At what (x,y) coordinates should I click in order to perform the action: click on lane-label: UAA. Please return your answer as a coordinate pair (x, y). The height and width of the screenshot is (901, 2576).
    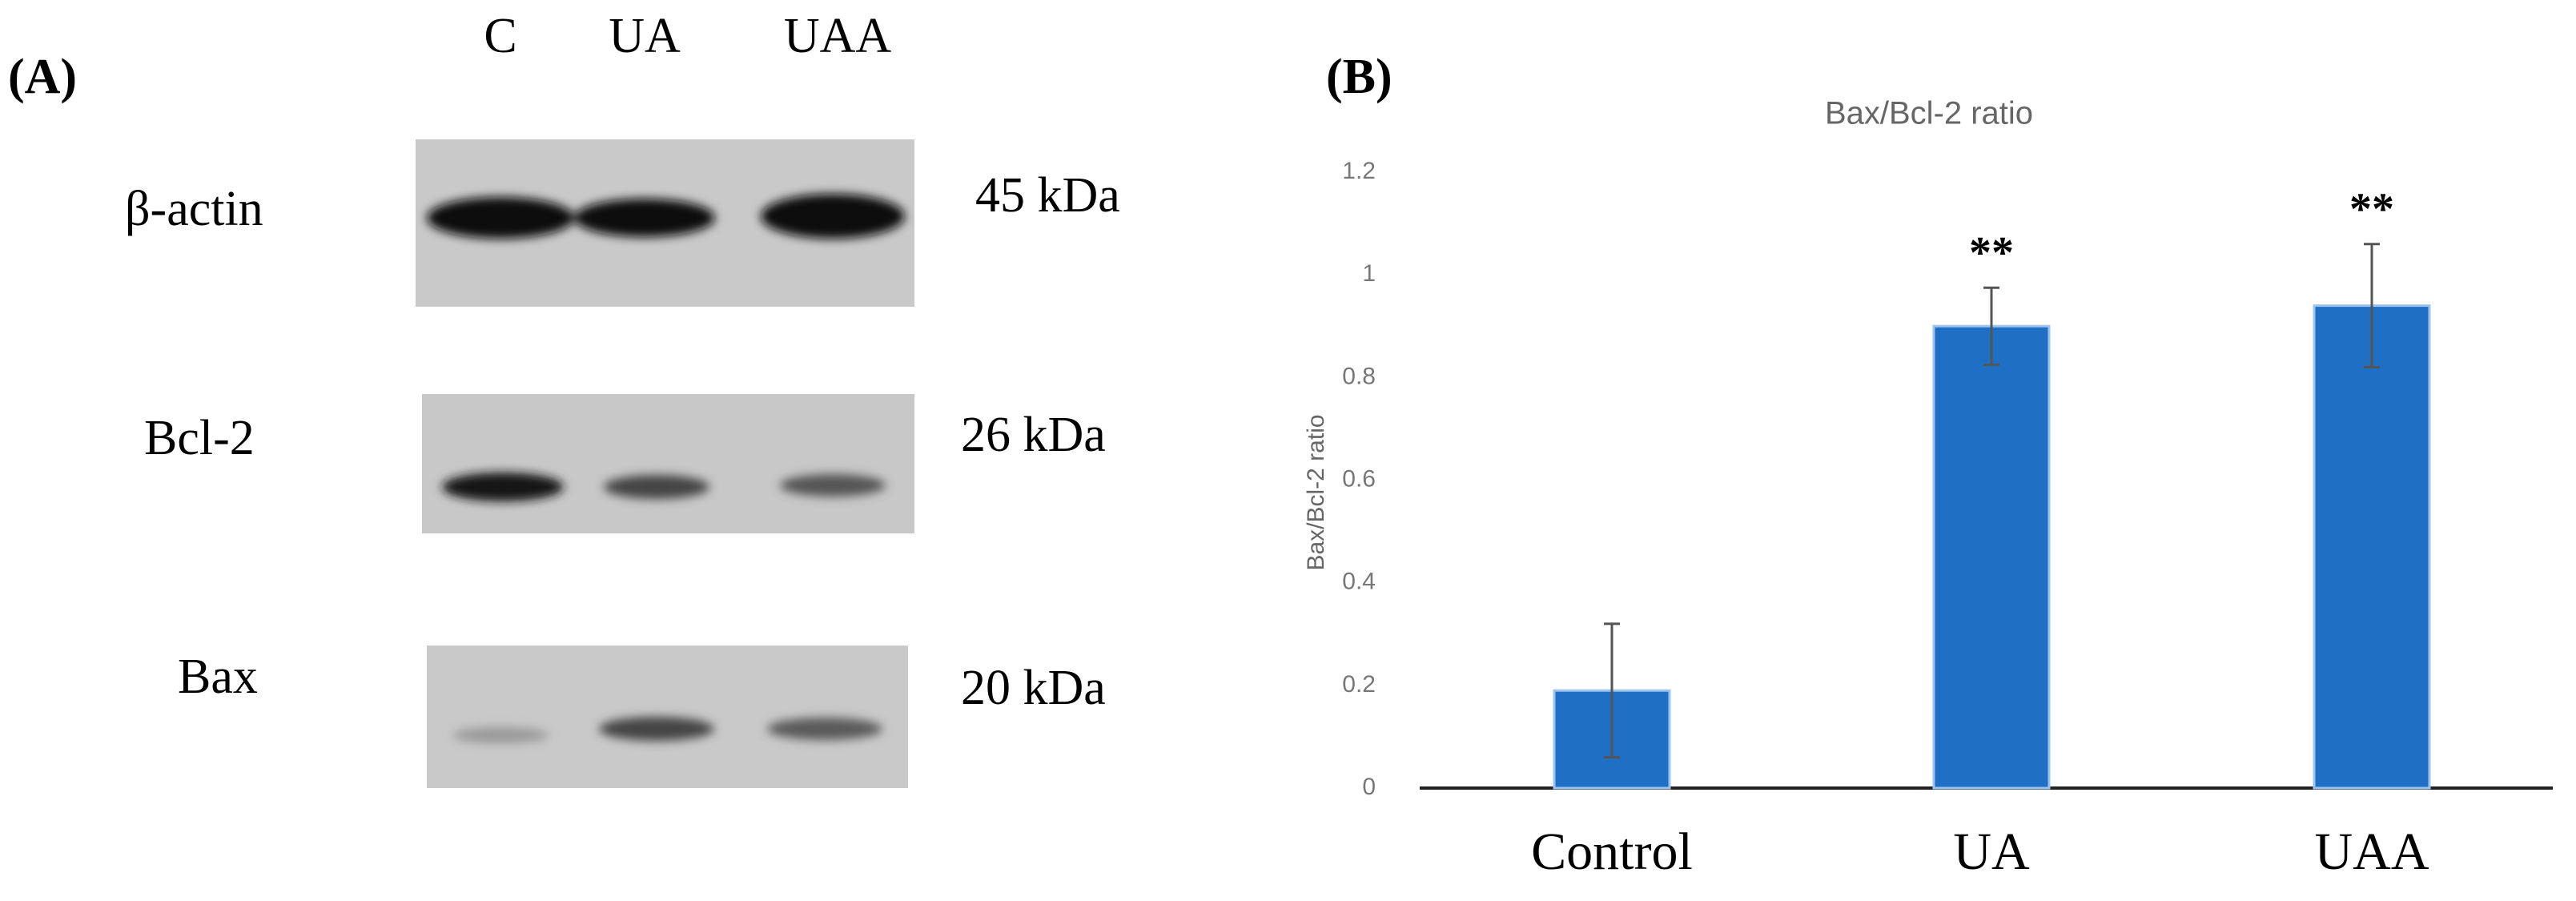
    Looking at the image, I should click on (838, 36).